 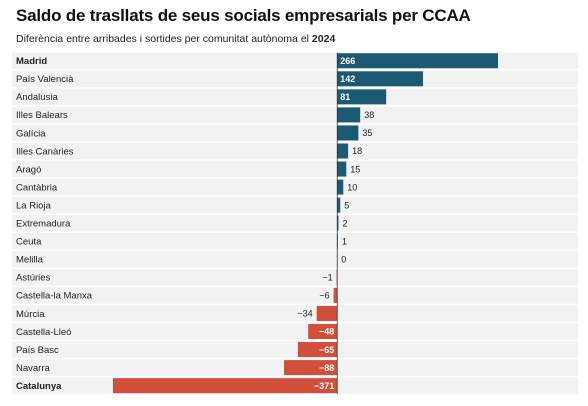 What do you see at coordinates (326, 368) in the screenshot?
I see `value-label: −88` at bounding box center [326, 368].